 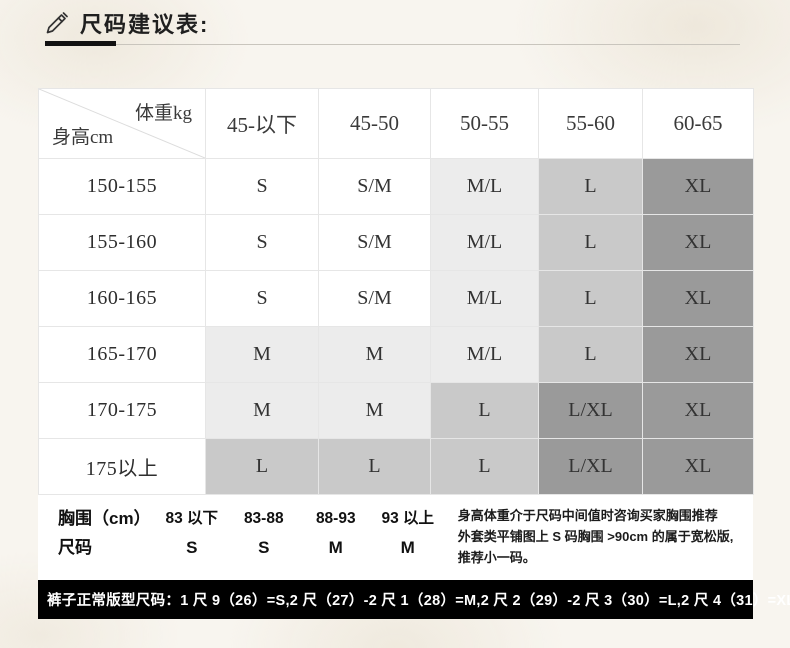 What do you see at coordinates (163, 113) in the screenshot?
I see `weight-axis-label: 体重kg` at bounding box center [163, 113].